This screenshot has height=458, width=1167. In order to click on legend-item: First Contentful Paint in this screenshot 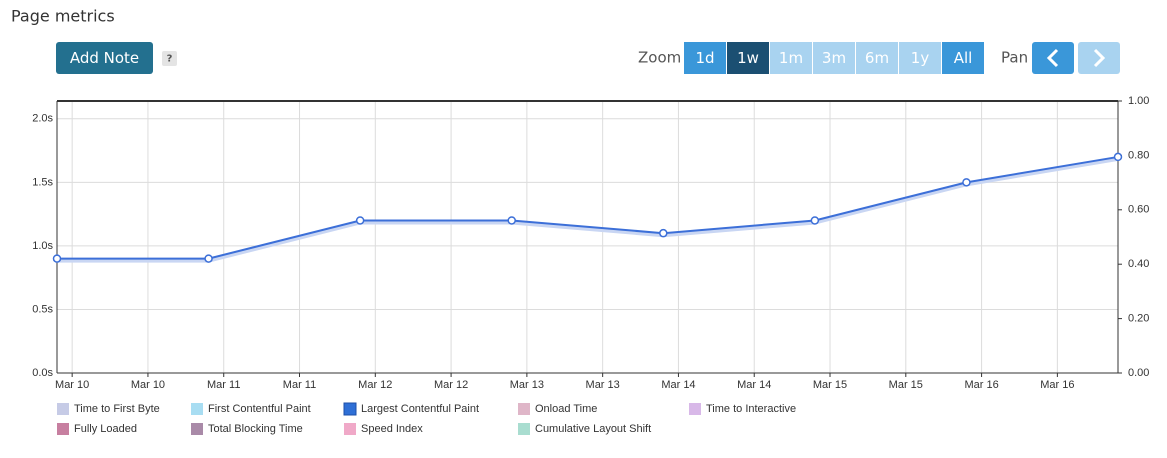, I will do `click(251, 409)`.